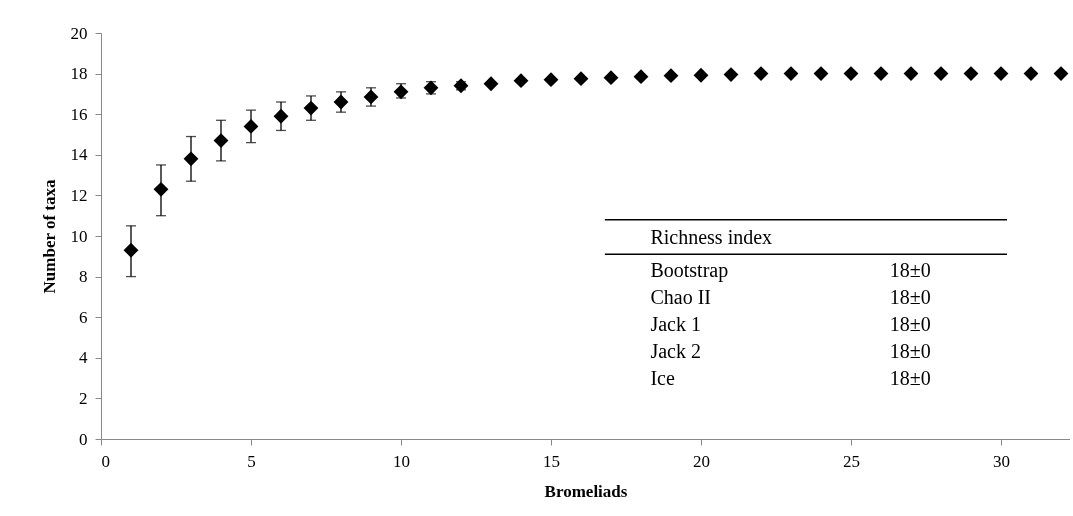  Describe the element at coordinates (251, 461) in the screenshot. I see `x-tick-label: 5` at that location.